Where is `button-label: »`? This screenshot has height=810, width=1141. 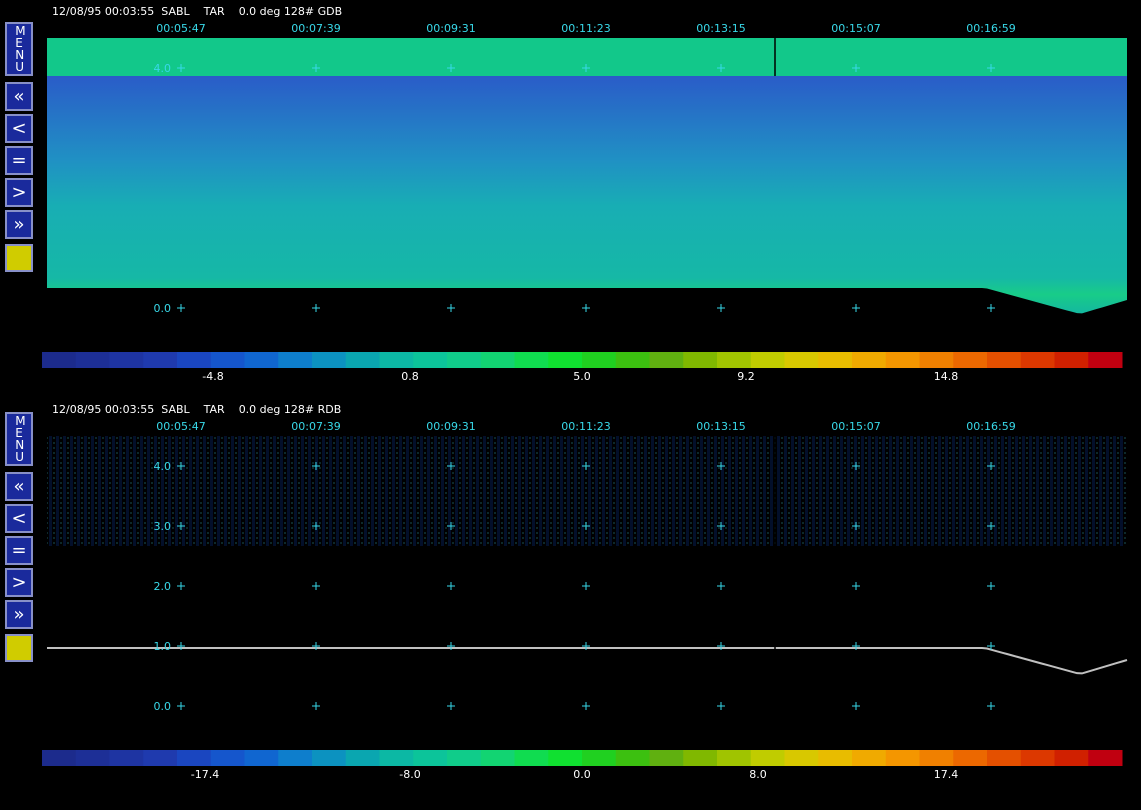
button-label: » is located at coordinates (19, 224).